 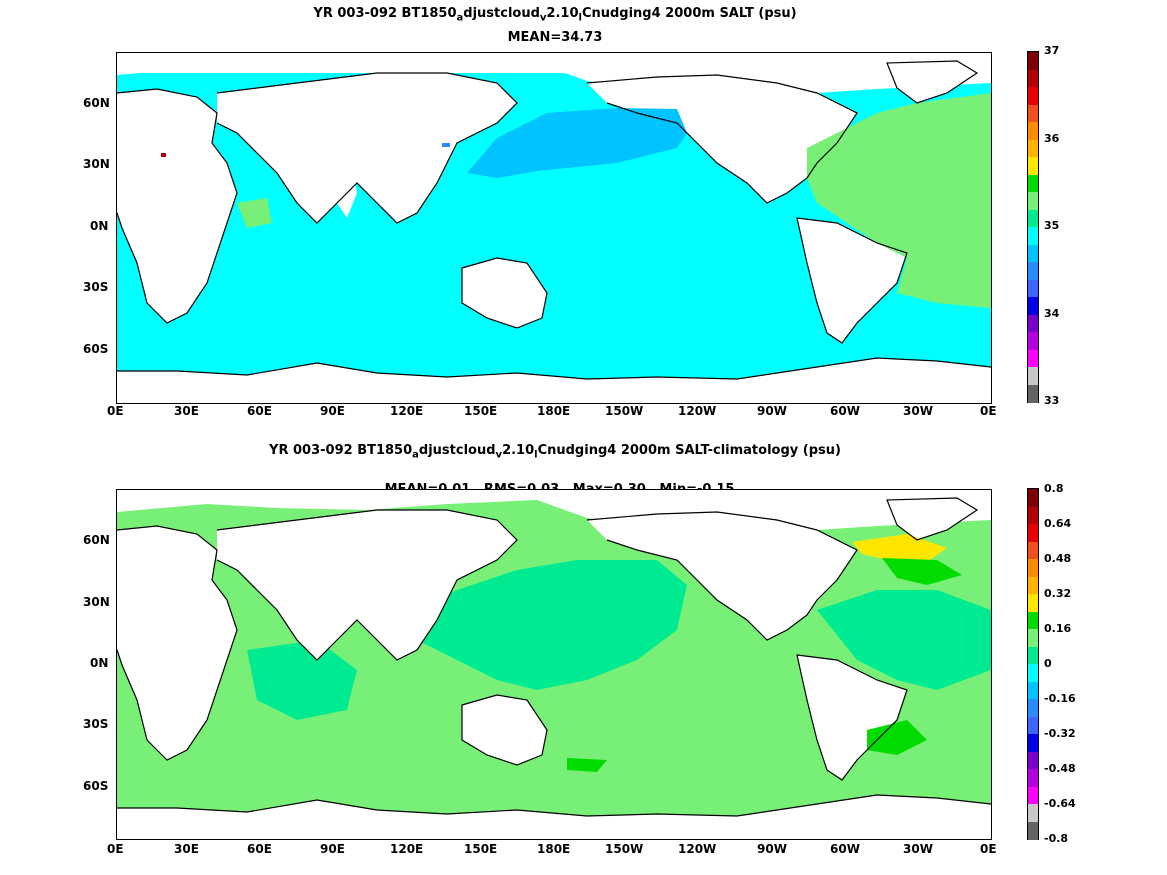 What do you see at coordinates (96, 786) in the screenshot?
I see `bottom-lat-label-60S: 60S` at bounding box center [96, 786].